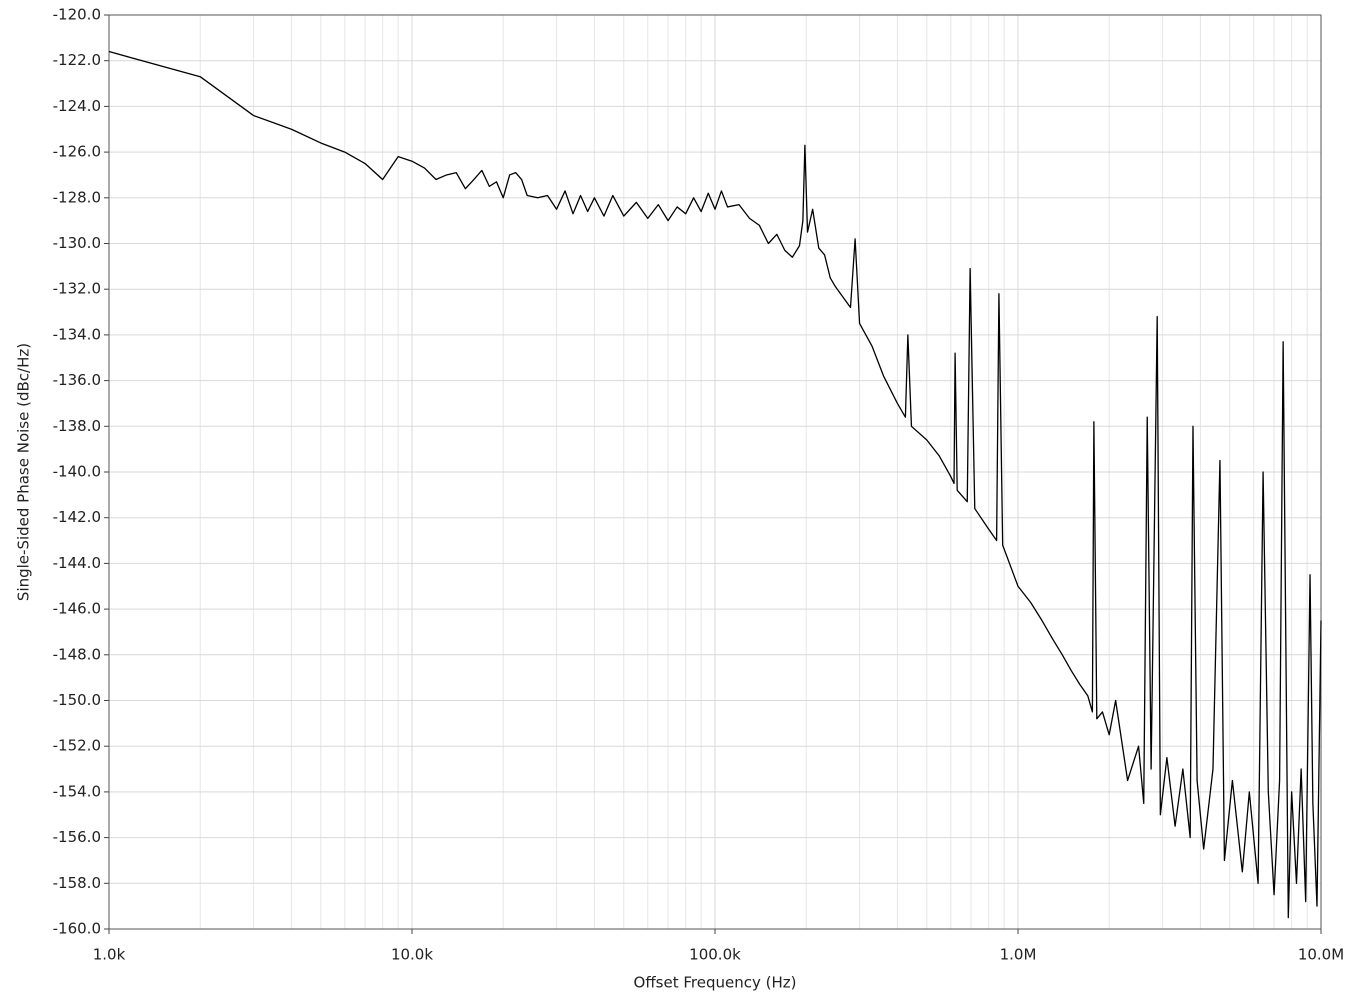 The height and width of the screenshot is (1006, 1350). Describe the element at coordinates (715, 955) in the screenshot. I see `x-tick-label: 100.0k` at that location.